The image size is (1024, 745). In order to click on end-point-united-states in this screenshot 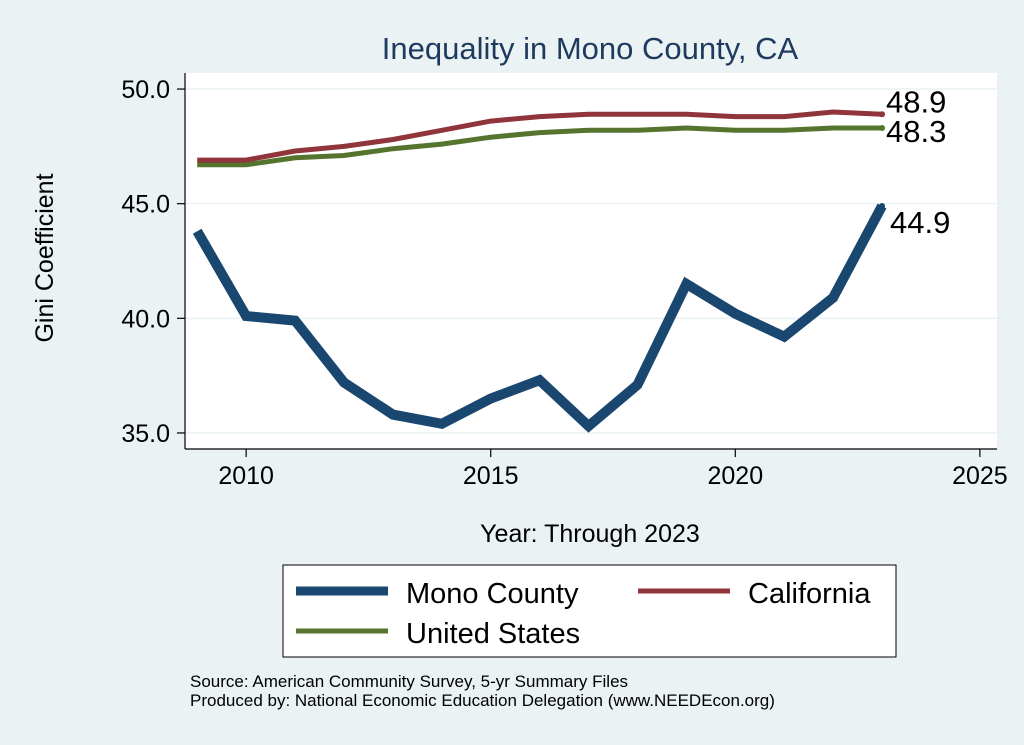, I will do `click(882, 128)`.